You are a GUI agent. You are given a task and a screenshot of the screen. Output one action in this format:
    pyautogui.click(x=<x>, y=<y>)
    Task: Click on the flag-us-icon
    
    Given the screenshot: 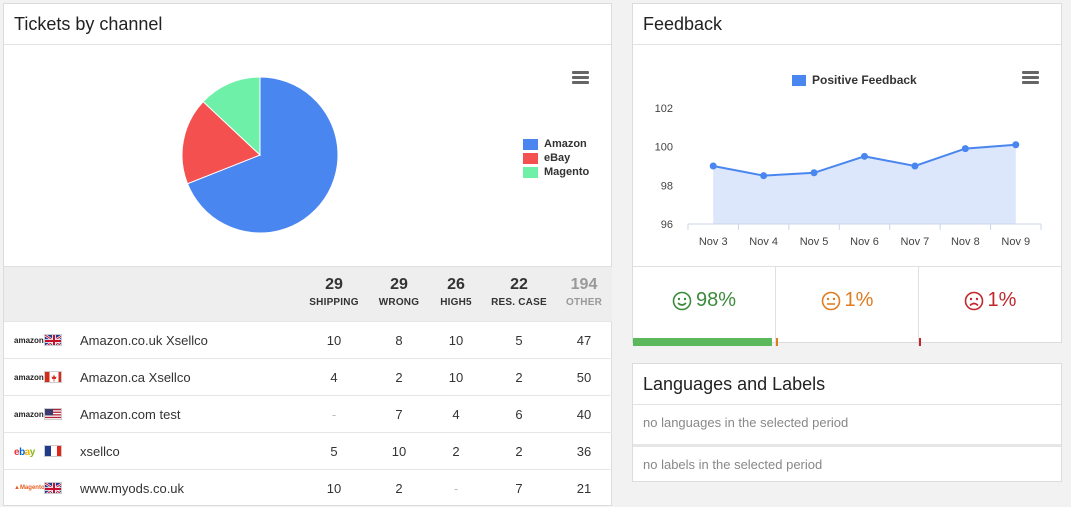 What is the action you would take?
    pyautogui.click(x=53, y=414)
    